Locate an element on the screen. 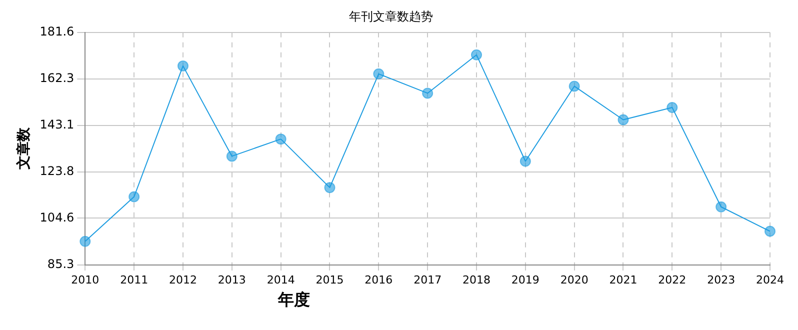 This screenshot has width=798, height=330. y-tick-label: 143.1 is located at coordinates (57, 124).